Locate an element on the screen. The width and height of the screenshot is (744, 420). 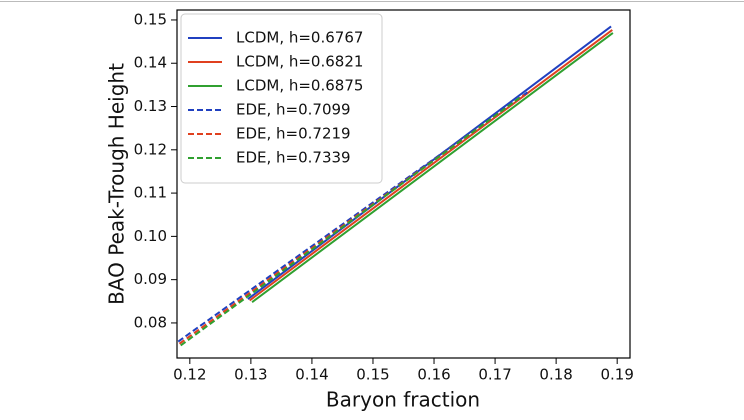
y-tick-label: 0.09 is located at coordinates (150, 279).